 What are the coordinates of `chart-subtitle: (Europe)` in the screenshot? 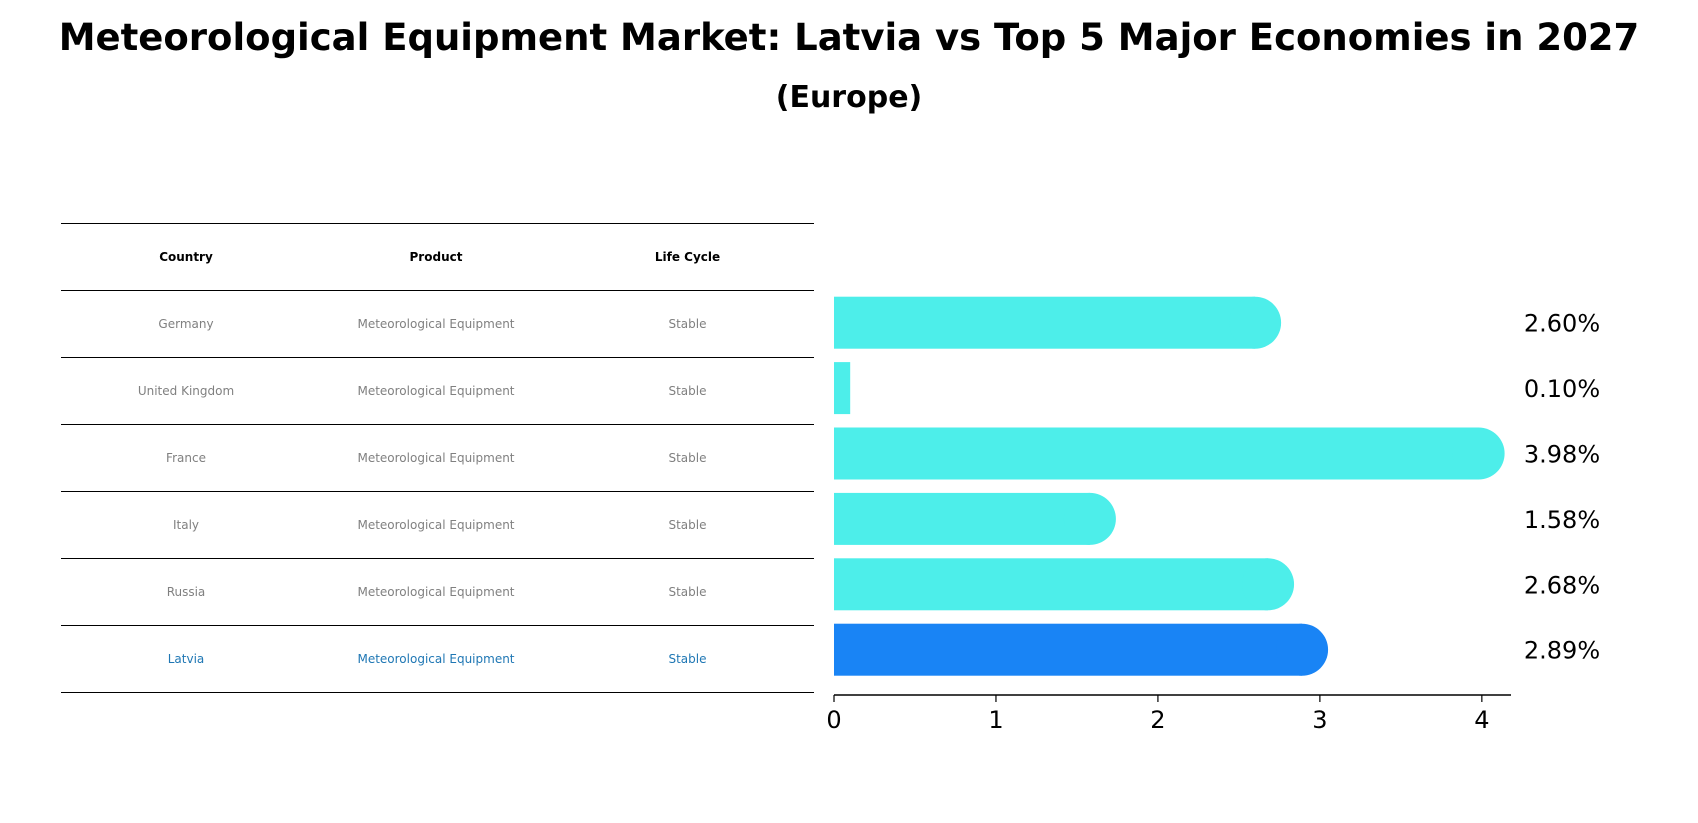 It's located at (849, 97).